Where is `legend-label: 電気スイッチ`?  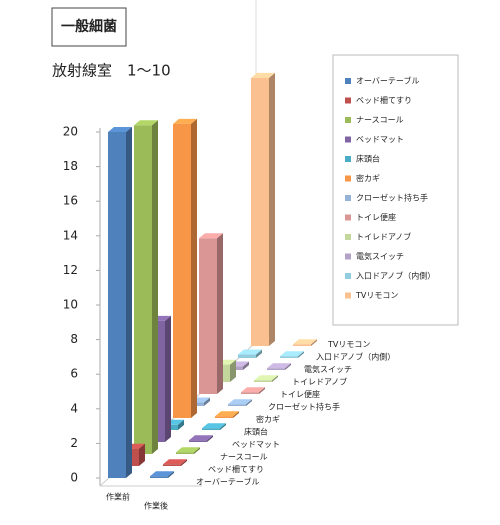
legend-label: 電気スイッチ is located at coordinates (380, 256).